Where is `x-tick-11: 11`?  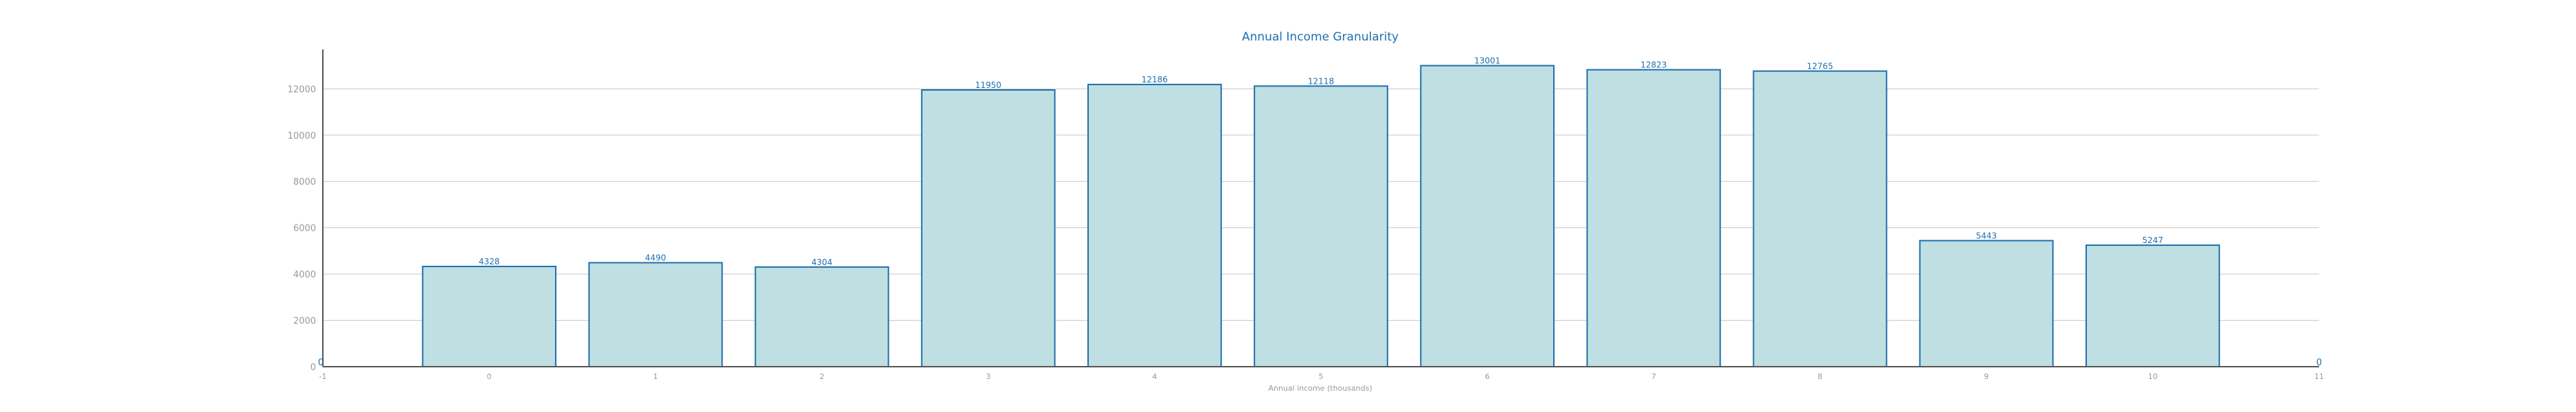
x-tick-11: 11 is located at coordinates (2319, 377).